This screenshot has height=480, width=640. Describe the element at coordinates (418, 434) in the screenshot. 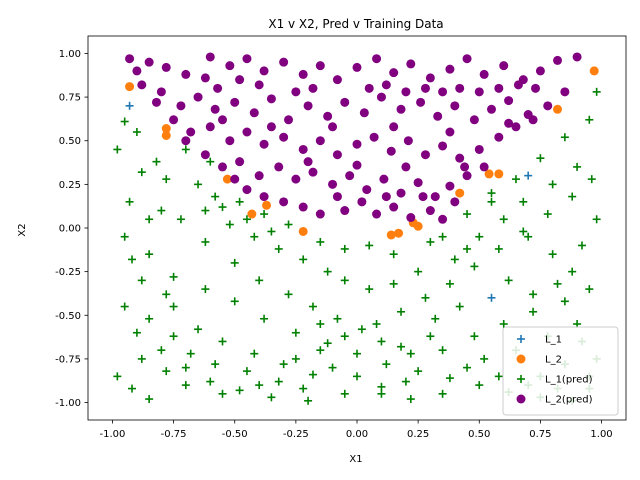

I see `x-tick-label: 0.25` at that location.